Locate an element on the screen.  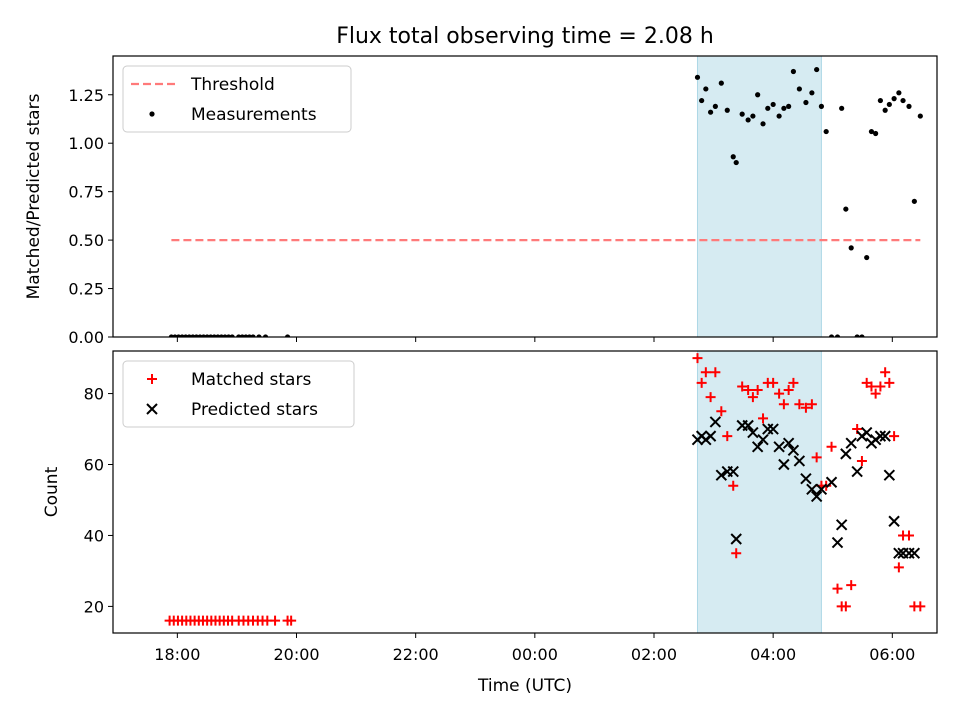
legend-box is located at coordinates (238, 394).